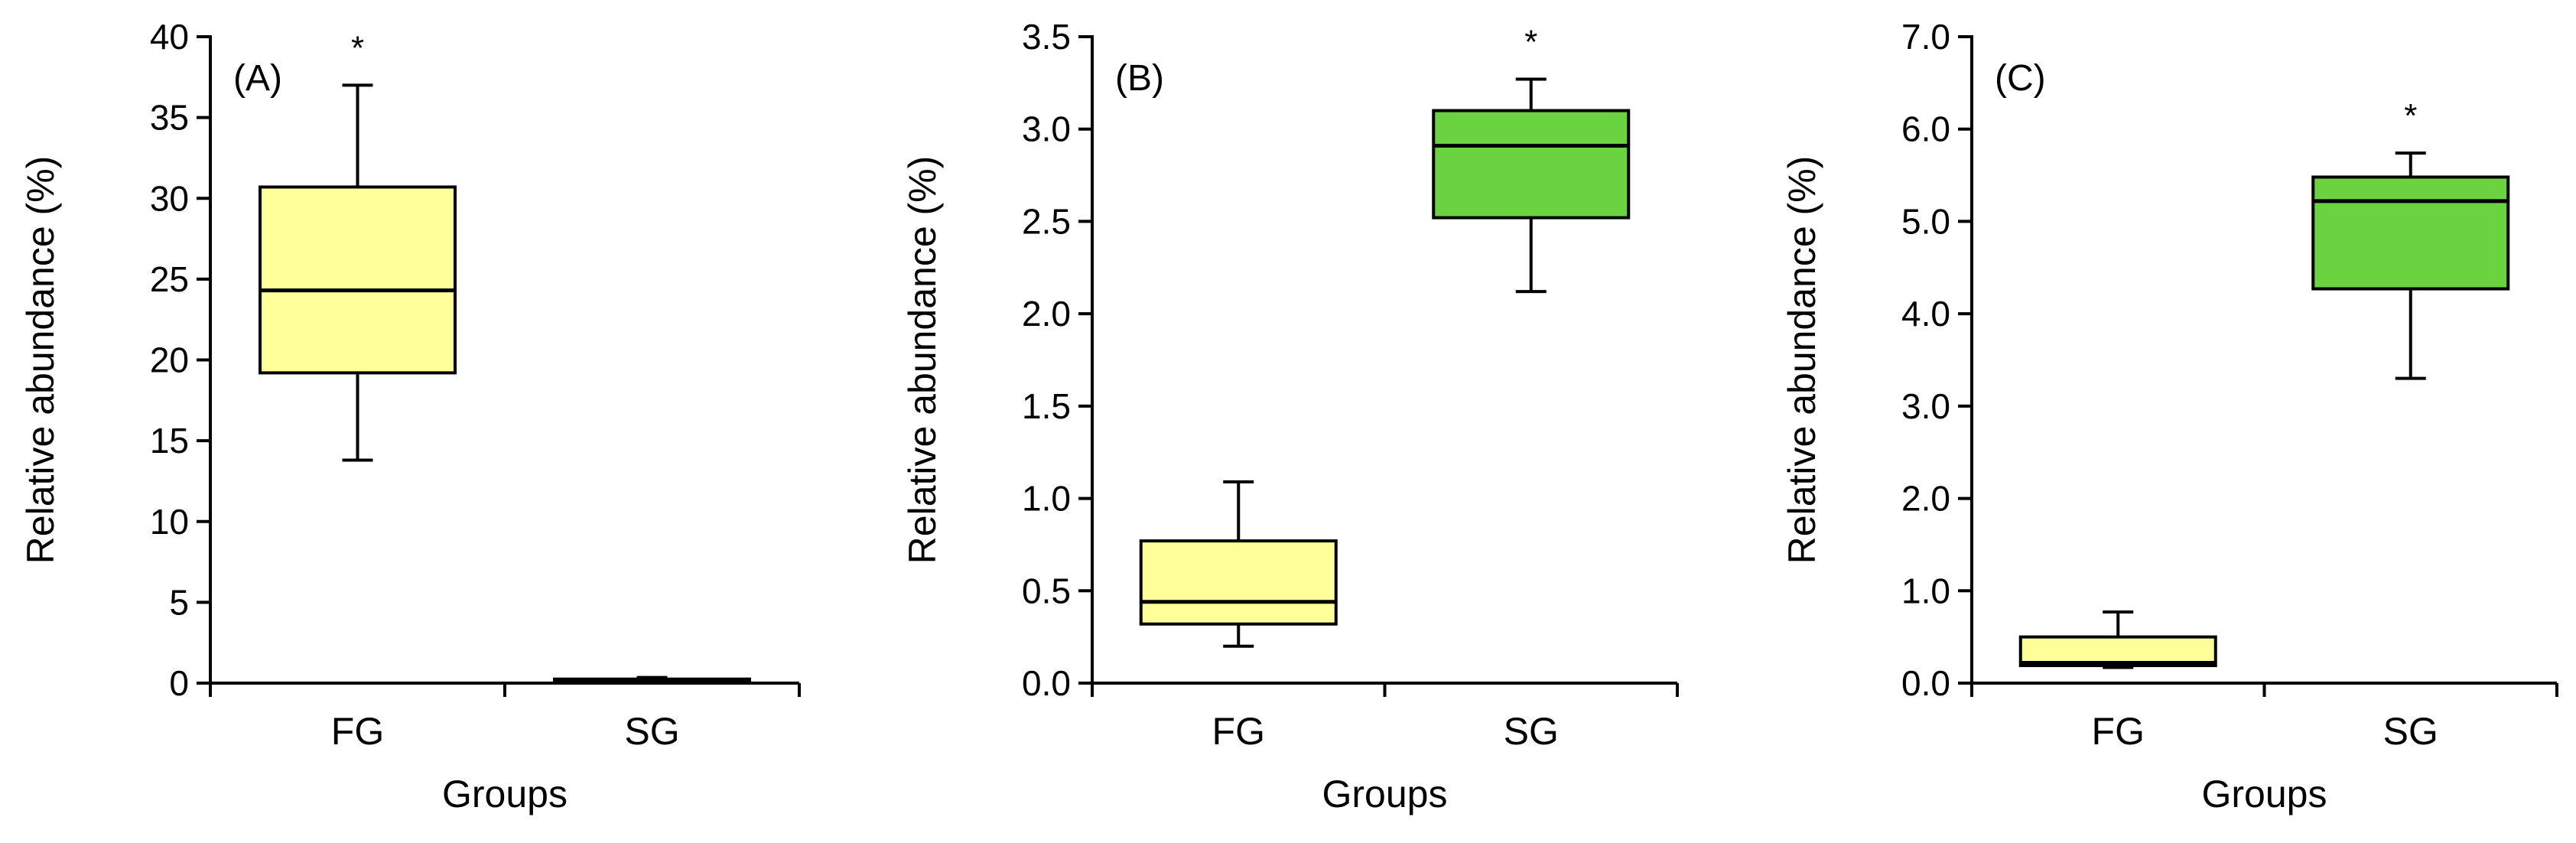 Image resolution: width=2576 pixels, height=843 pixels. Describe the element at coordinates (1925, 129) in the screenshot. I see `y-tick-label: 6.0` at that location.